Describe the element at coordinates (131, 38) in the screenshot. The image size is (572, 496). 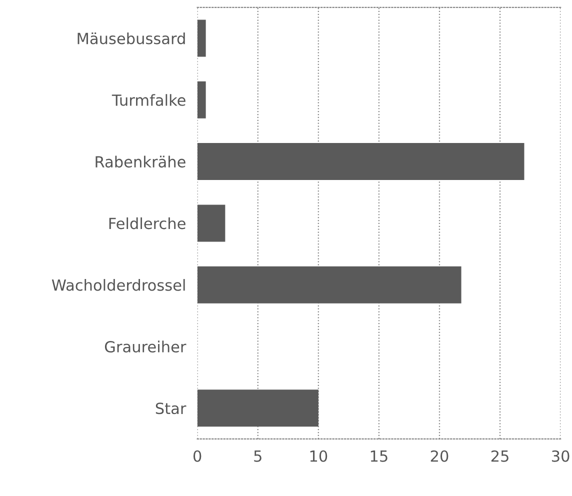
I see `y-tick-label: Mäusebussard` at that location.